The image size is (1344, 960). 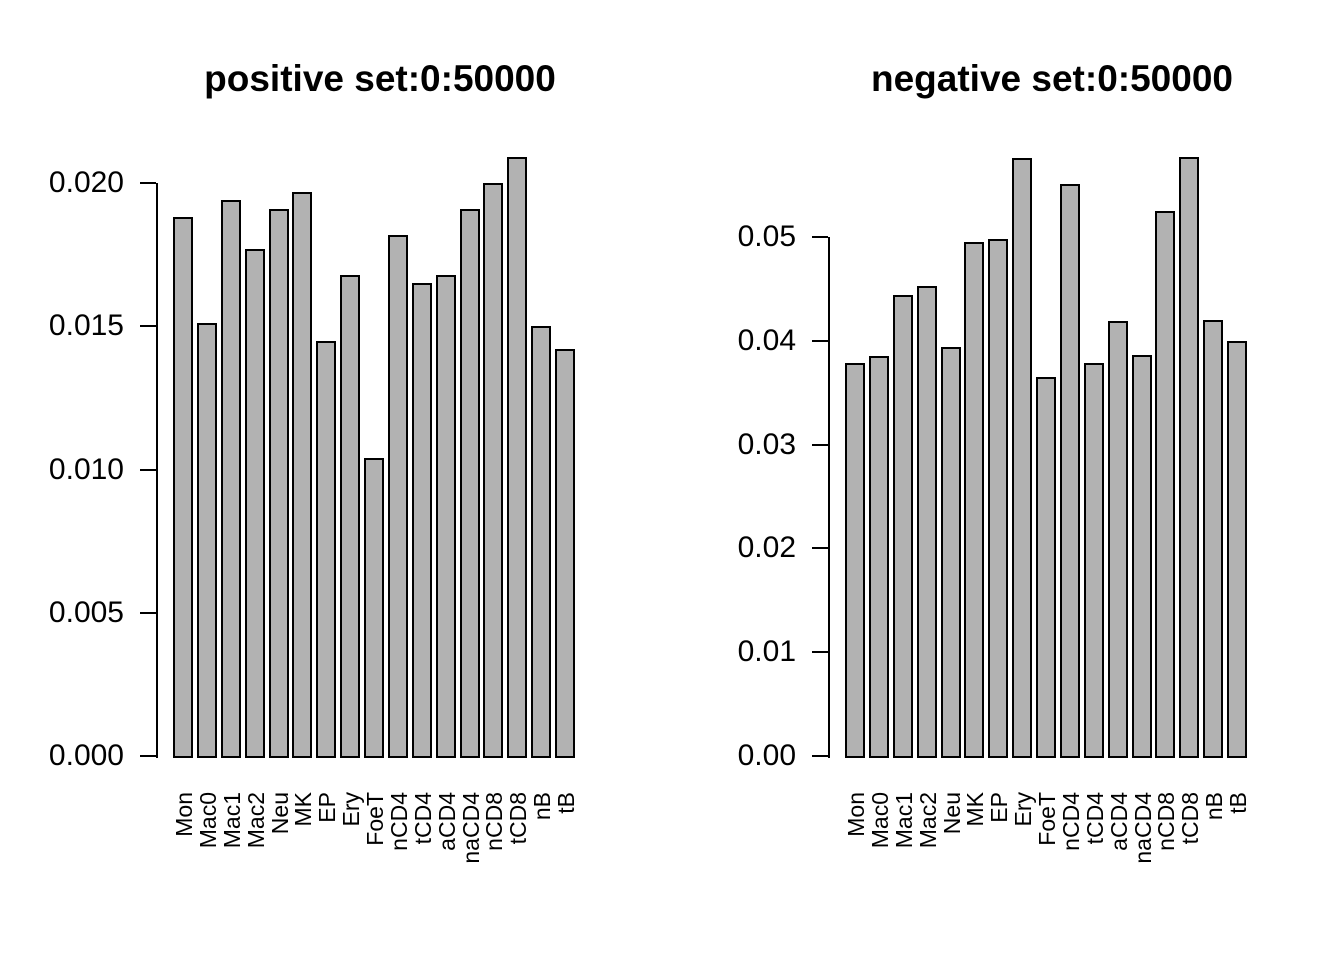 I want to click on chart-title-negative: negative set:0:50000, so click(x=1052, y=78).